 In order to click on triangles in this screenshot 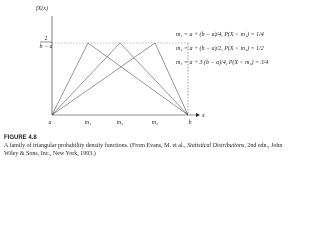, I will do `click(120, 79)`.